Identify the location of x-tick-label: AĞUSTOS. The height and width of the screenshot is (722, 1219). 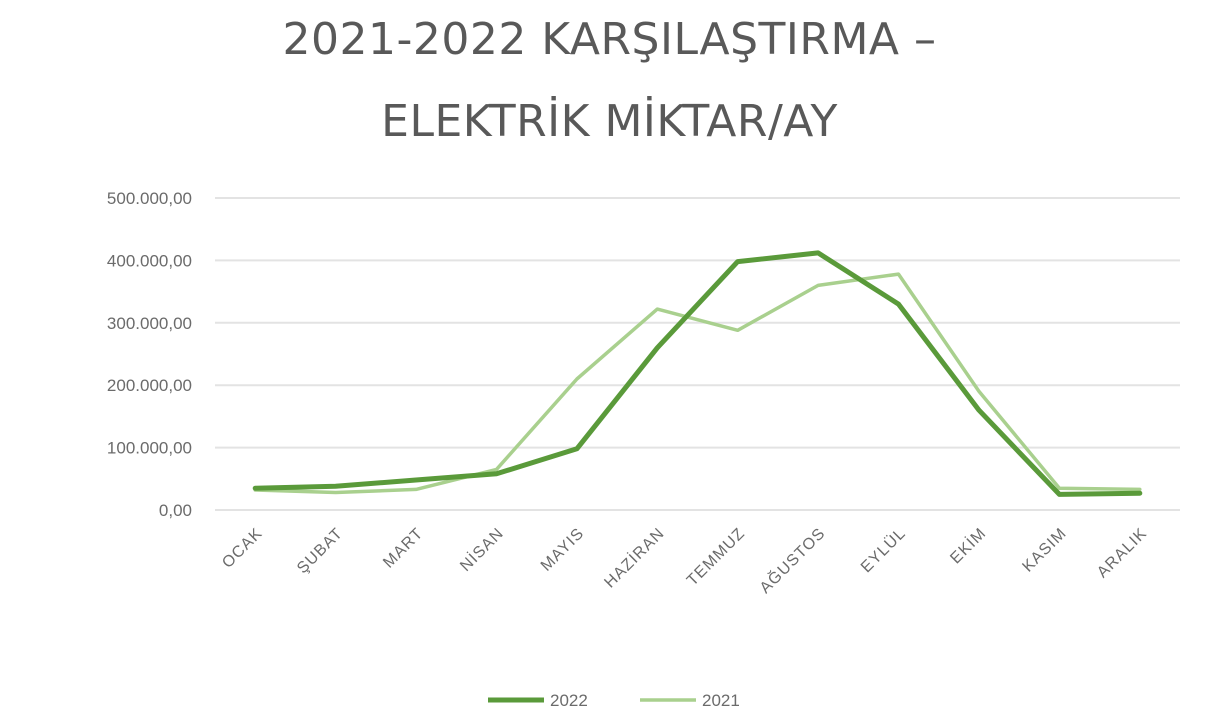
(792, 560).